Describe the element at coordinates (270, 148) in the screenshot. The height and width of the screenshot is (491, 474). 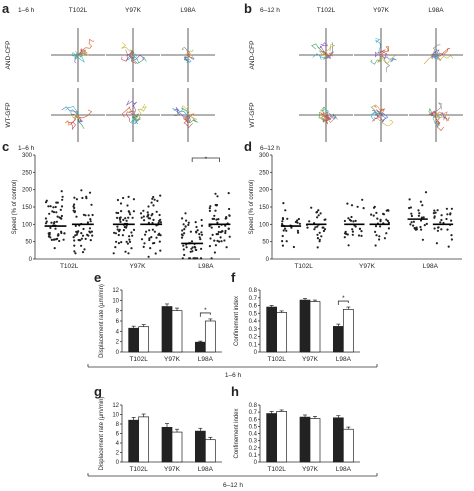
I see `panel-d-time: 6–12 h` at that location.